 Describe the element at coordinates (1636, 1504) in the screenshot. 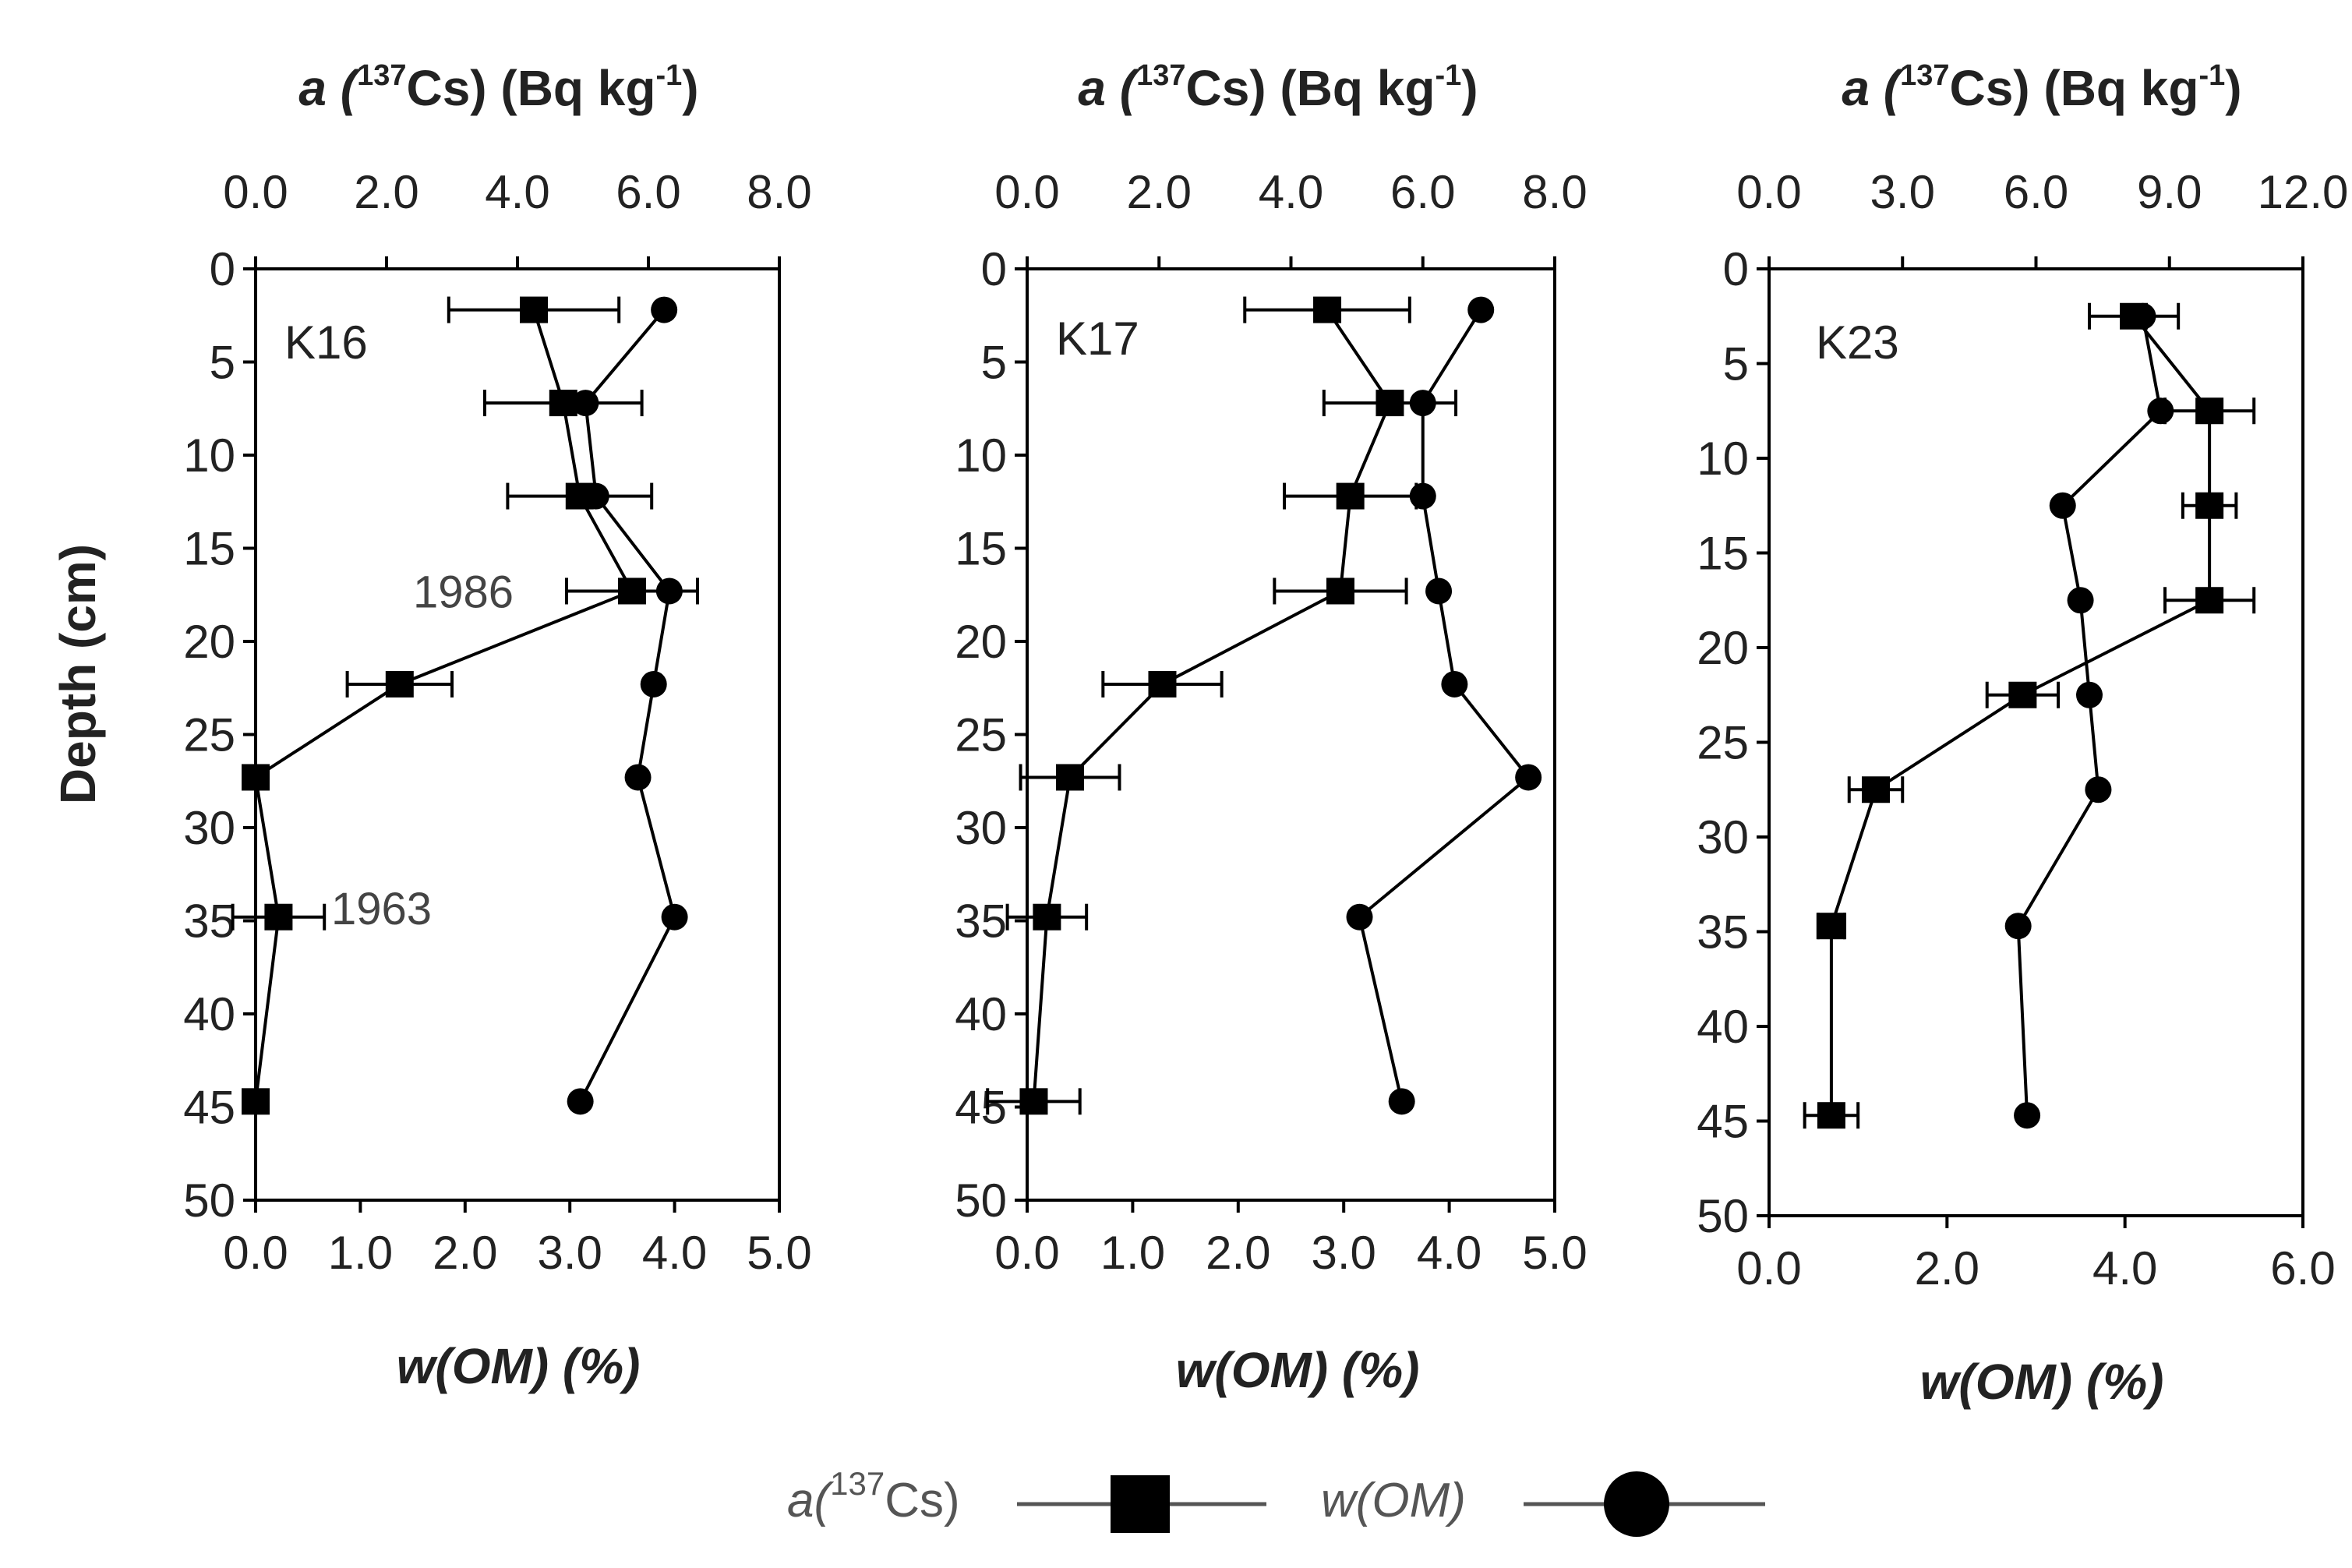

I see `legend-circle-marker` at that location.